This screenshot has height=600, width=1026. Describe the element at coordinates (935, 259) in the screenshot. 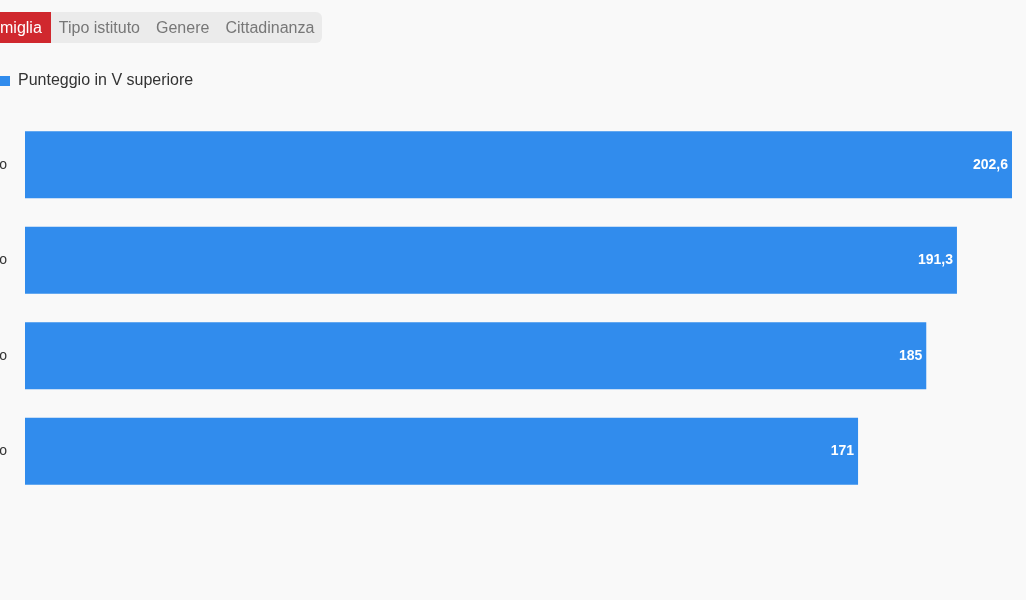

I see `data-label: 191,3` at that location.